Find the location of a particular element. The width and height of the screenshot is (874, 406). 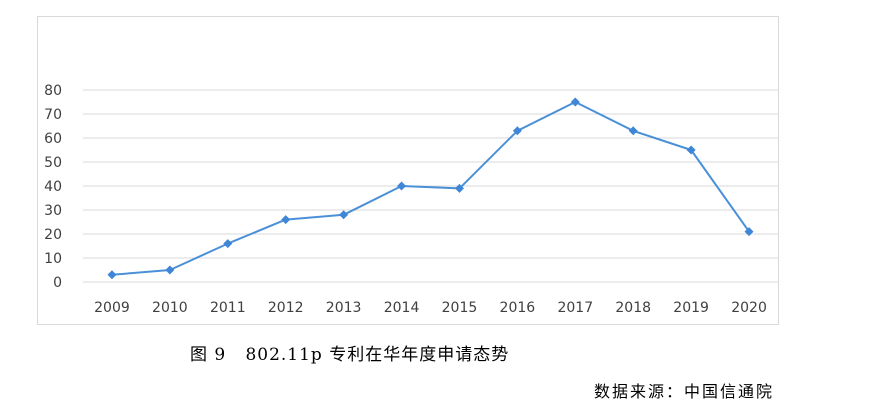

x-tick-label: 2013 is located at coordinates (344, 308).